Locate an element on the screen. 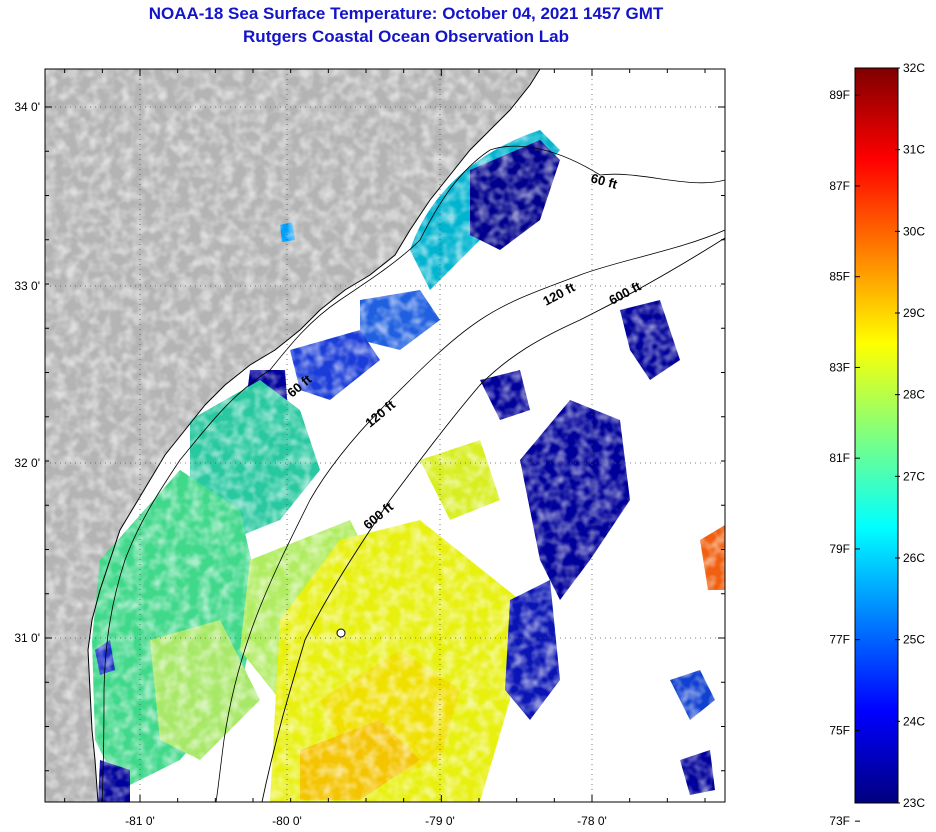 Image resolution: width=936 pixels, height=832 pixels. lat-label-33: 33 0' is located at coordinates (27, 286).